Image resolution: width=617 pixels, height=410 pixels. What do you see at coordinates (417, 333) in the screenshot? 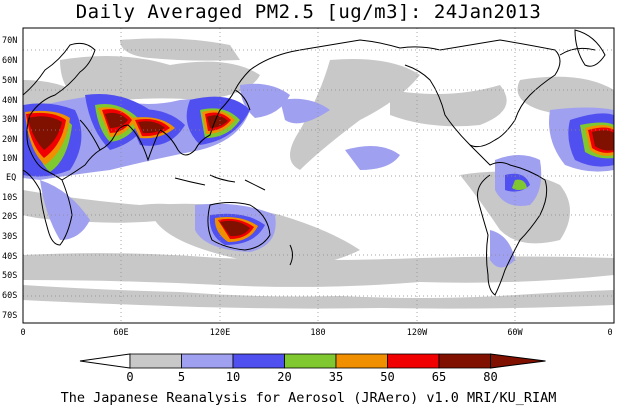
I see `lon-label: 120W` at bounding box center [417, 333].